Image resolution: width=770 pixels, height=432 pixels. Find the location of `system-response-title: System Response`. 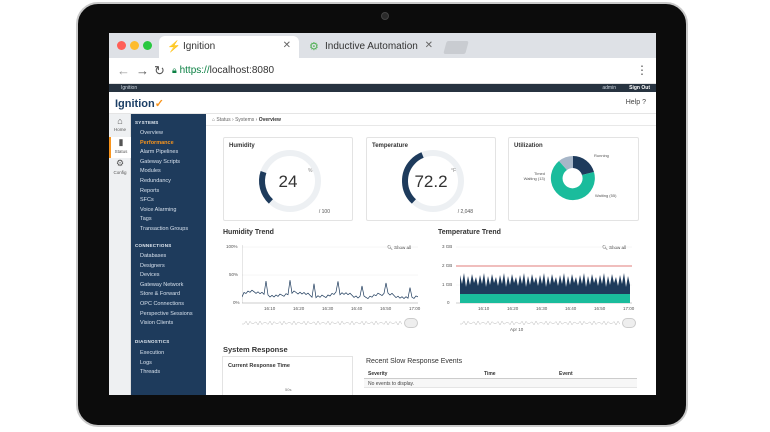

system-response-title: System Response is located at coordinates (255, 349).